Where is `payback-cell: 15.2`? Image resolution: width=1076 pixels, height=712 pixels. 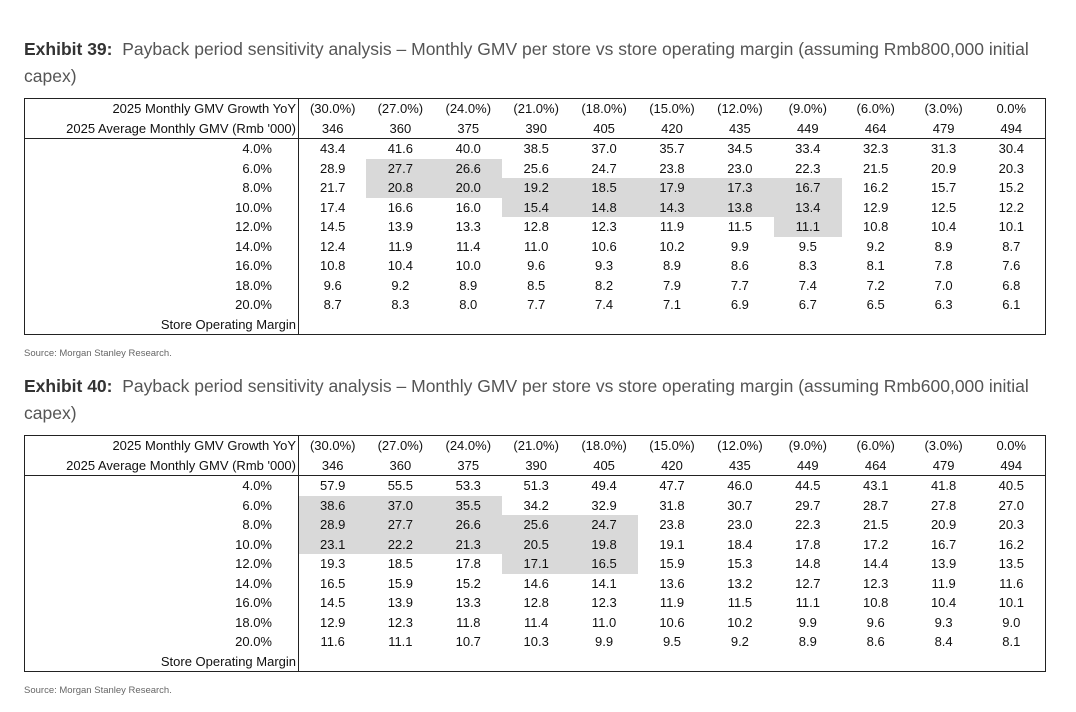 payback-cell: 15.2 is located at coordinates (468, 583).